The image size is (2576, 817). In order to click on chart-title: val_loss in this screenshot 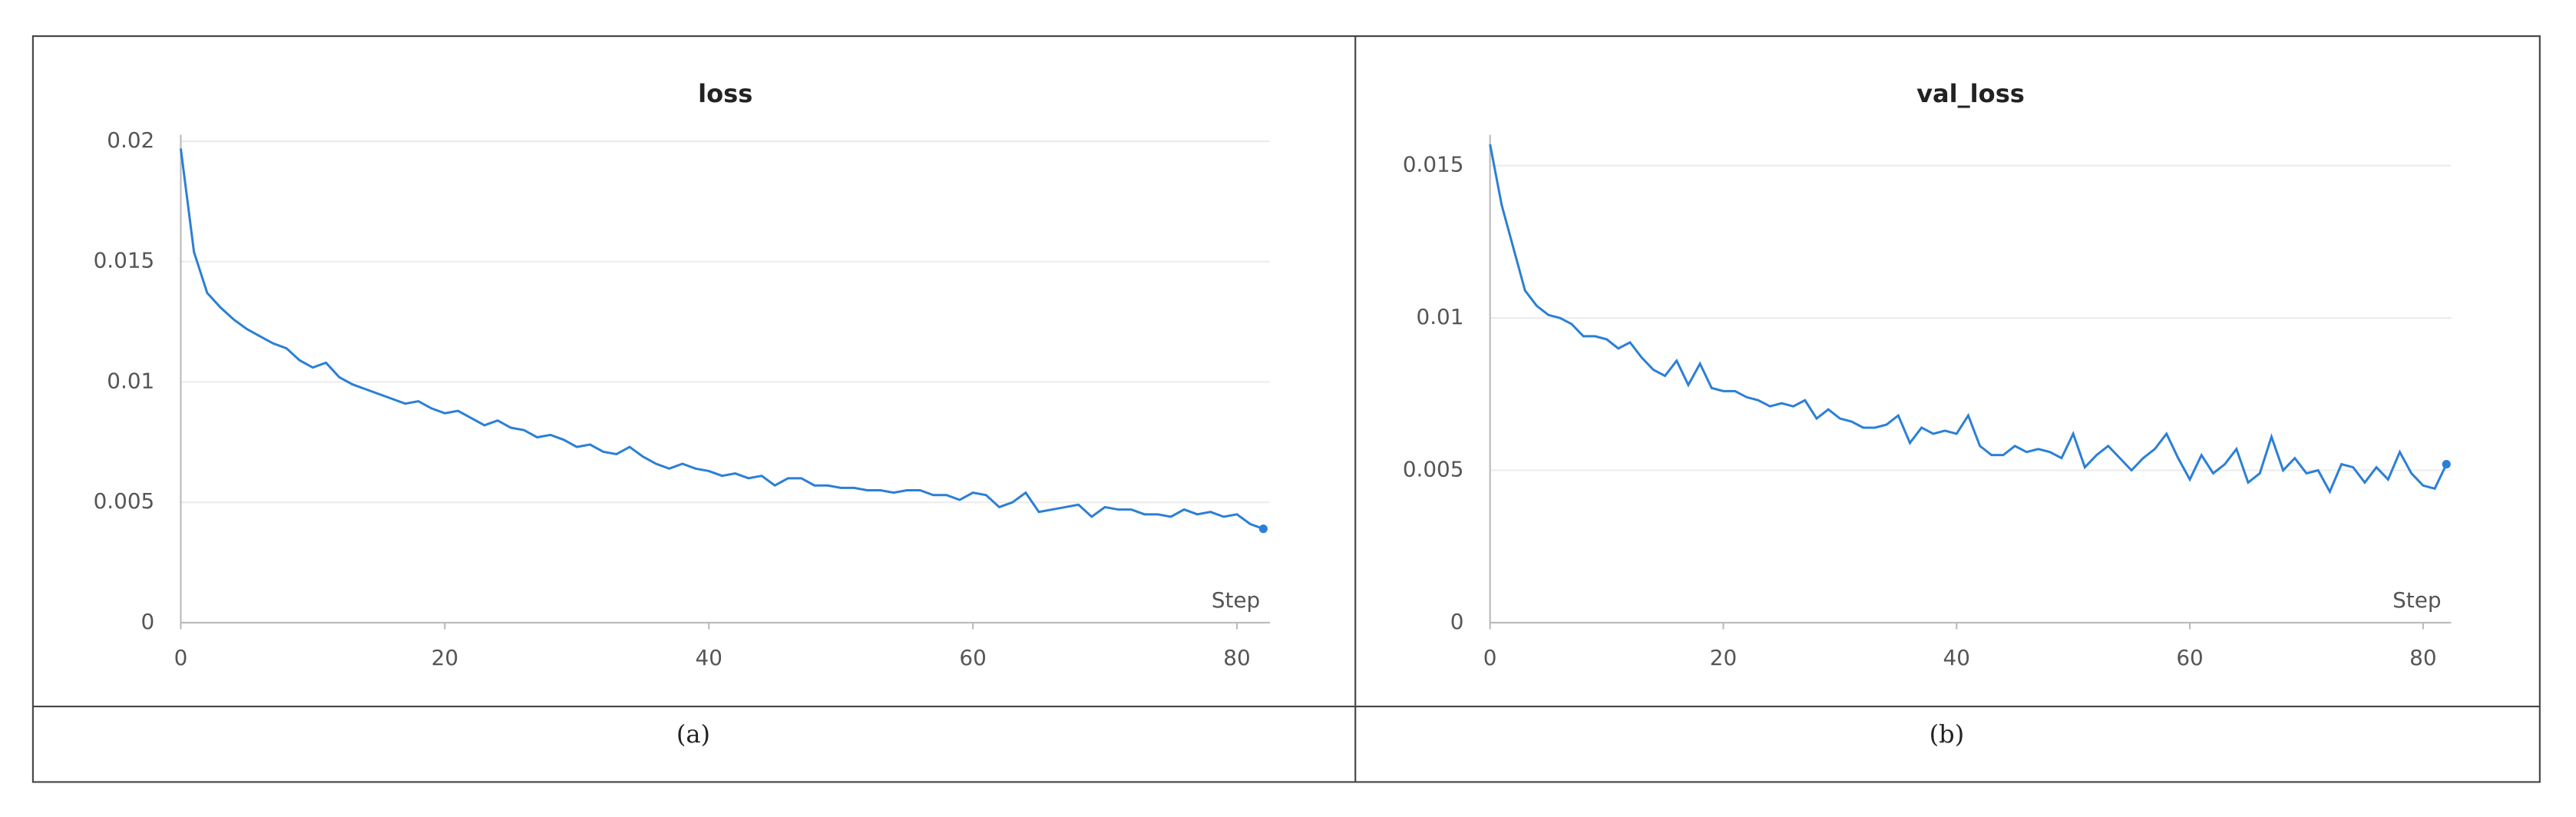, I will do `click(1970, 94)`.